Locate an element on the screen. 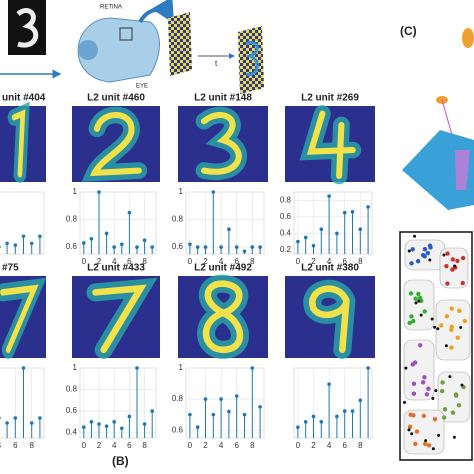 This screenshot has height=474, width=474. panel-label: (B) is located at coordinates (120, 461).